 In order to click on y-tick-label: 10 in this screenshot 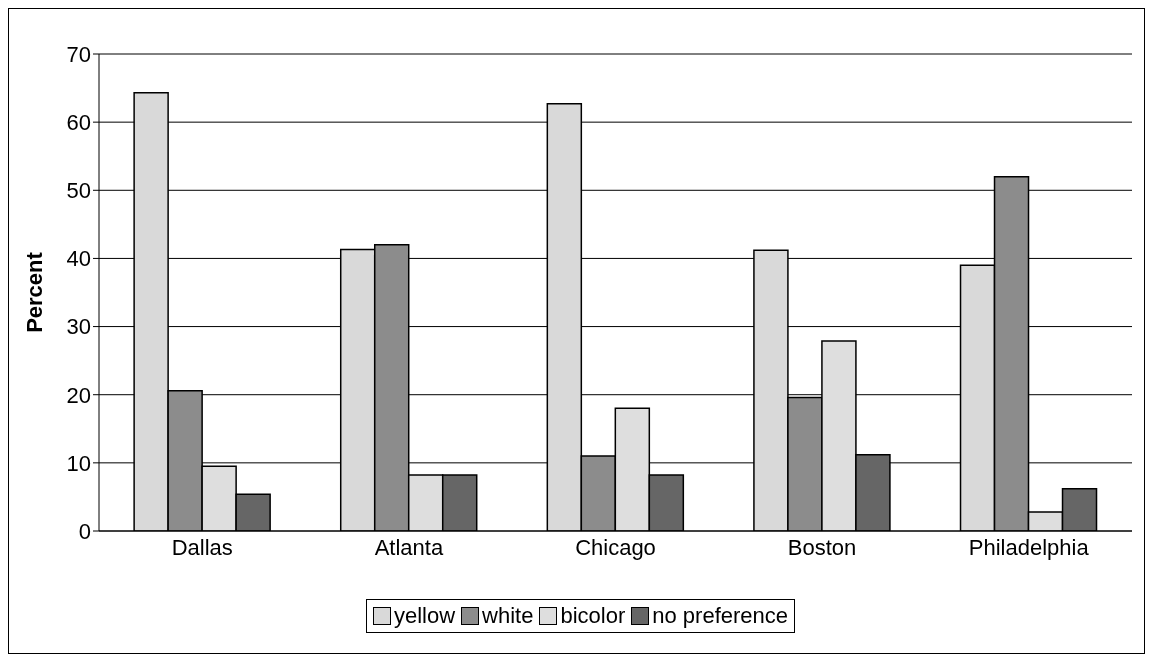, I will do `click(78, 463)`.